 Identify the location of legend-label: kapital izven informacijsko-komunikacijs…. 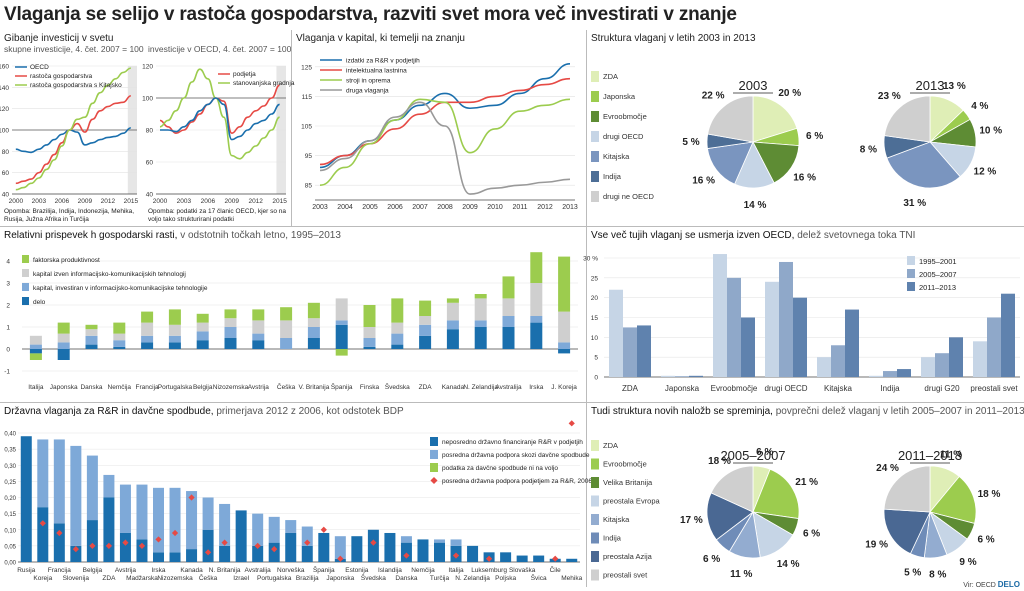
(109, 274).